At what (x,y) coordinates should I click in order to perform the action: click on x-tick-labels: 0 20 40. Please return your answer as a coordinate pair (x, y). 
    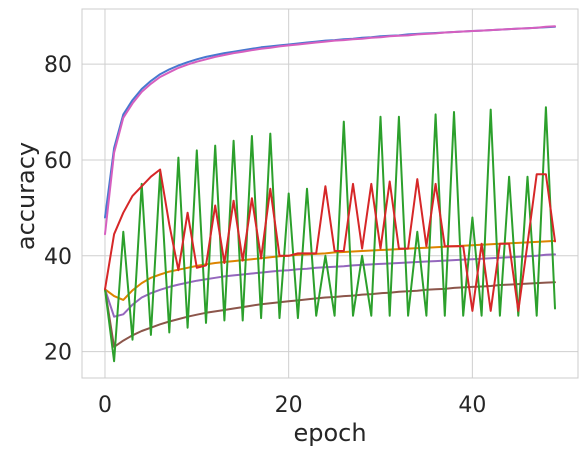
    Looking at the image, I should click on (292, 405).